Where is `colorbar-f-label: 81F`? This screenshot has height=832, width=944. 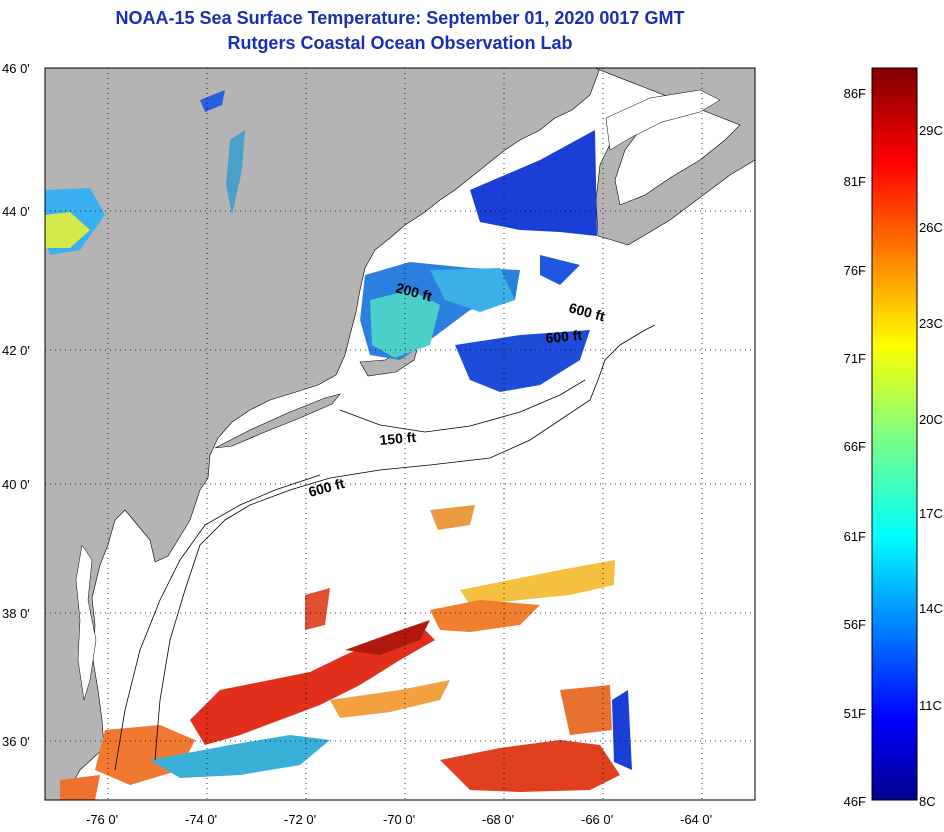
colorbar-f-label: 81F is located at coordinates (855, 181).